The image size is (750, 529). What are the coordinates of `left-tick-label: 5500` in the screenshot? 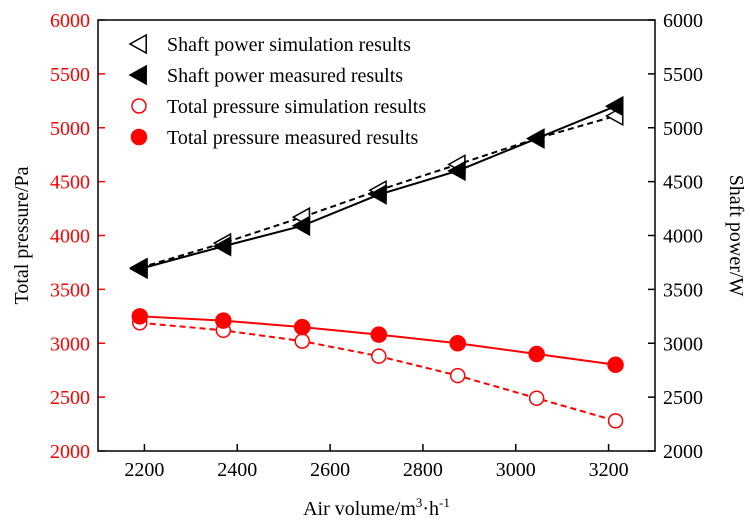 It's located at (70, 75).